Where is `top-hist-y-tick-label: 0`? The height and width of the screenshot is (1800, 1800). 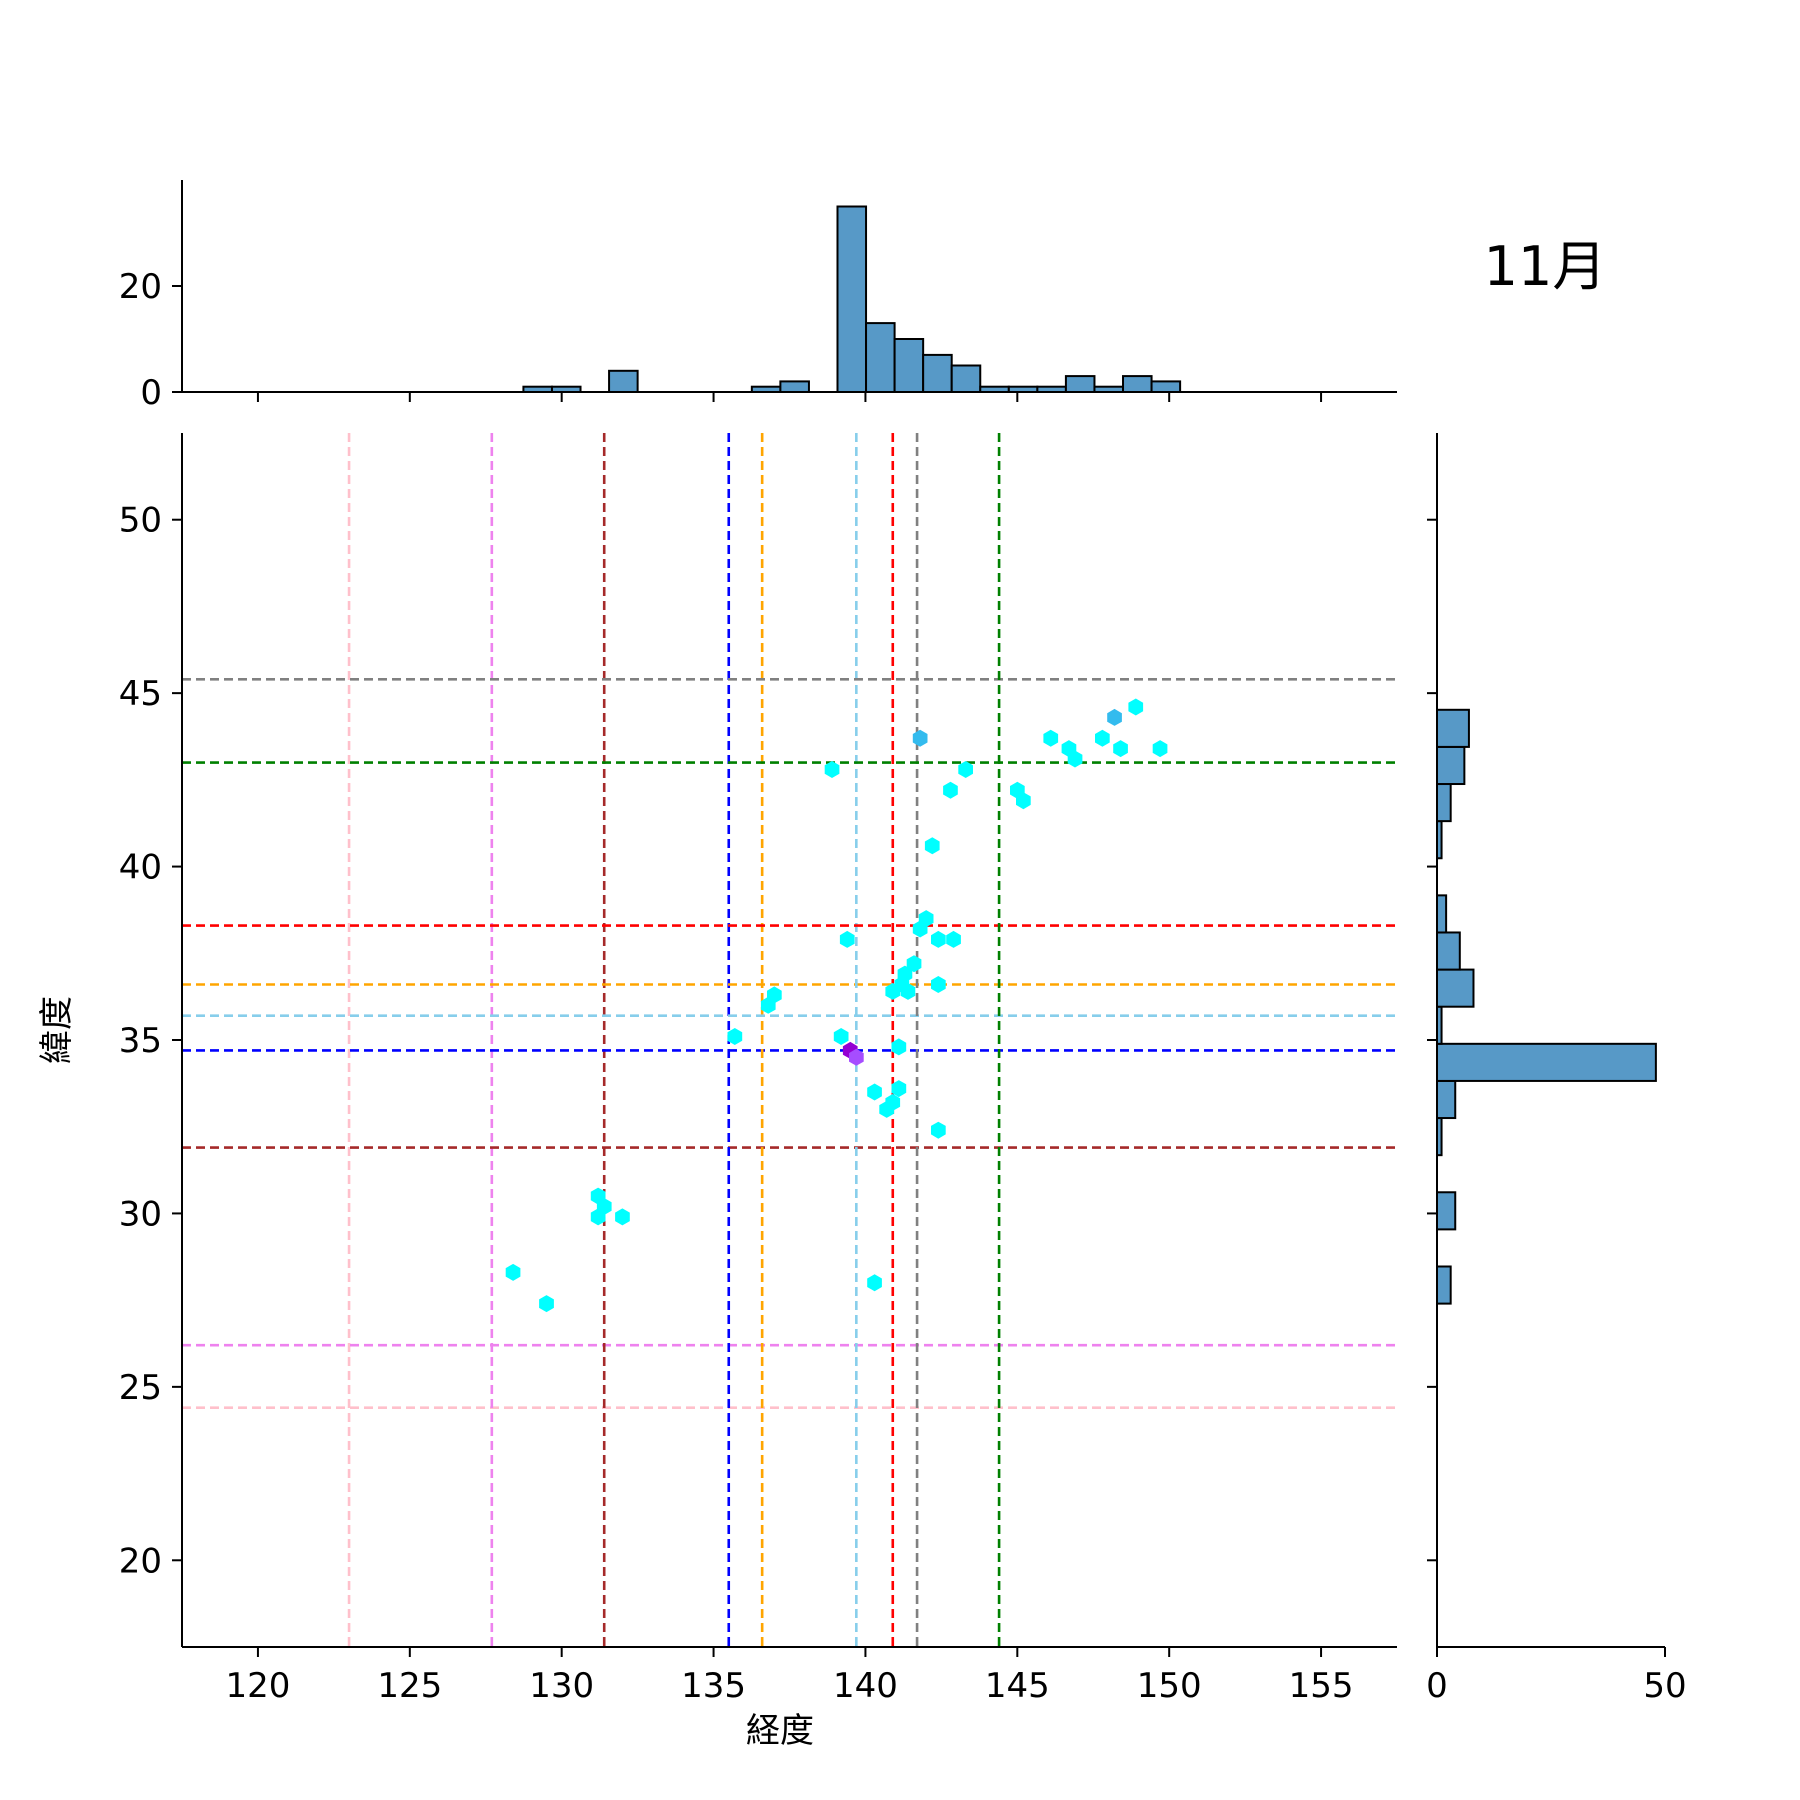 top-hist-y-tick-label: 0 is located at coordinates (151, 393).